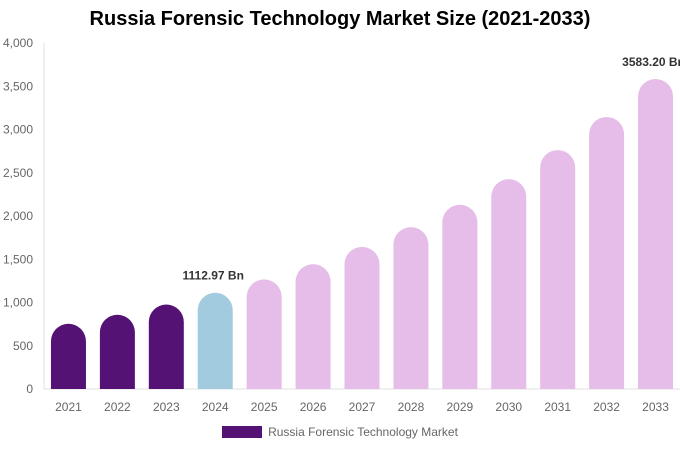 Image resolution: width=680 pixels, height=450 pixels. Describe the element at coordinates (213, 276) in the screenshot. I see `data-label-2024: 1112.97 Bn` at that location.